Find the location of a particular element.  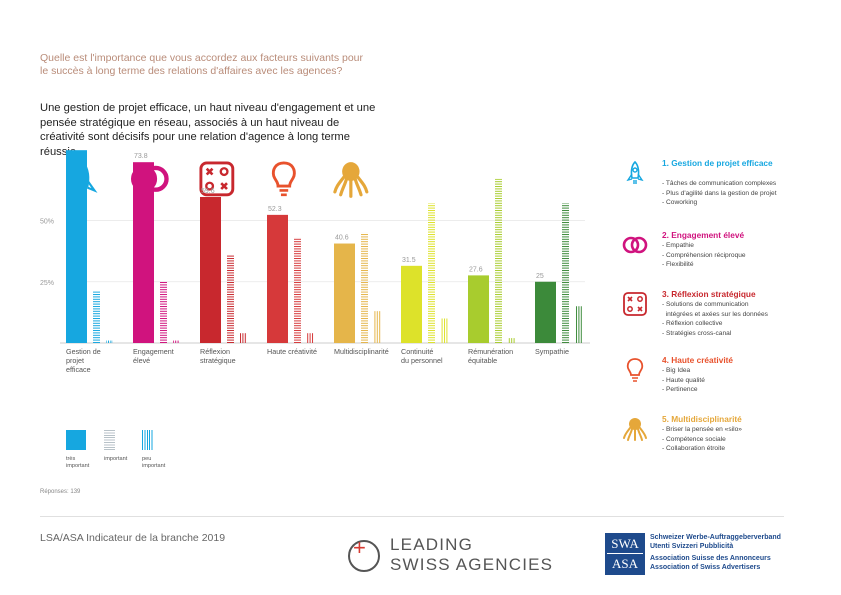

list-item: - Solutions de communication is located at coordinates (705, 304).